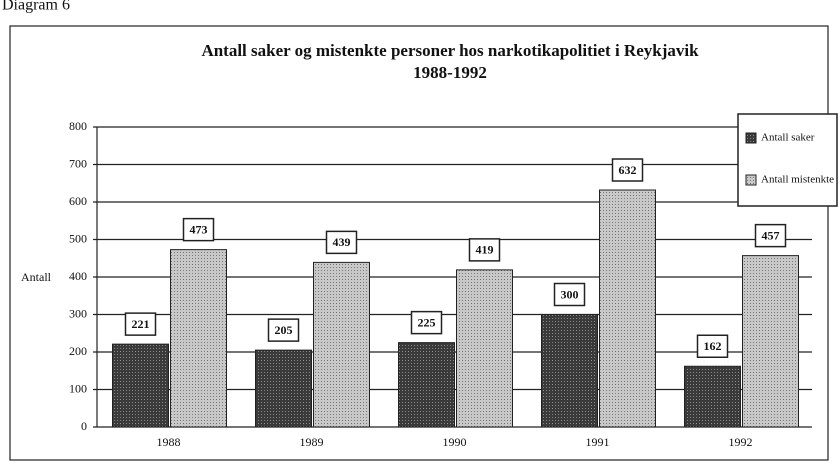 This screenshot has height=465, width=839. Describe the element at coordinates (78, 313) in the screenshot. I see `y-tick-label: 300` at that location.